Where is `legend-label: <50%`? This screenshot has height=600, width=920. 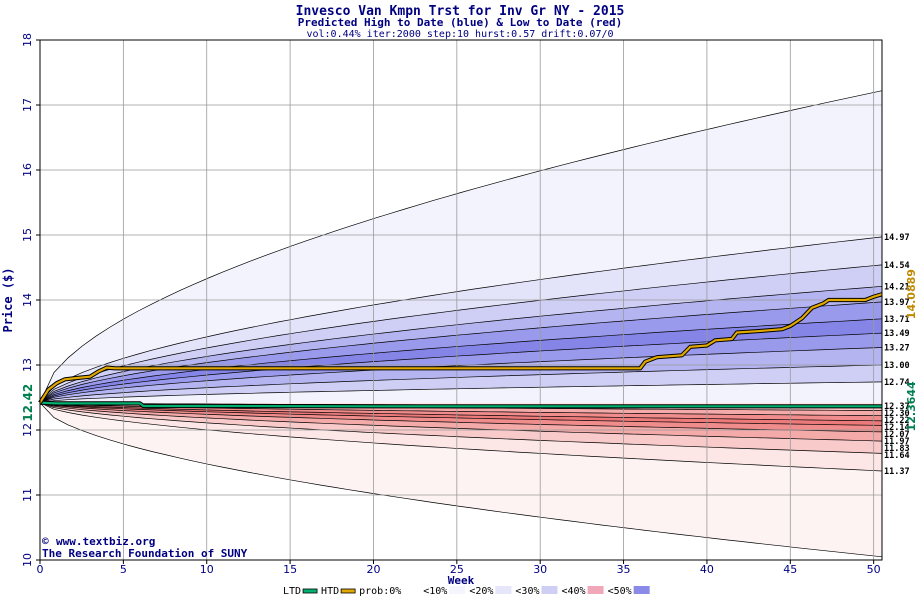 legend-label: <50% is located at coordinates (620, 591).